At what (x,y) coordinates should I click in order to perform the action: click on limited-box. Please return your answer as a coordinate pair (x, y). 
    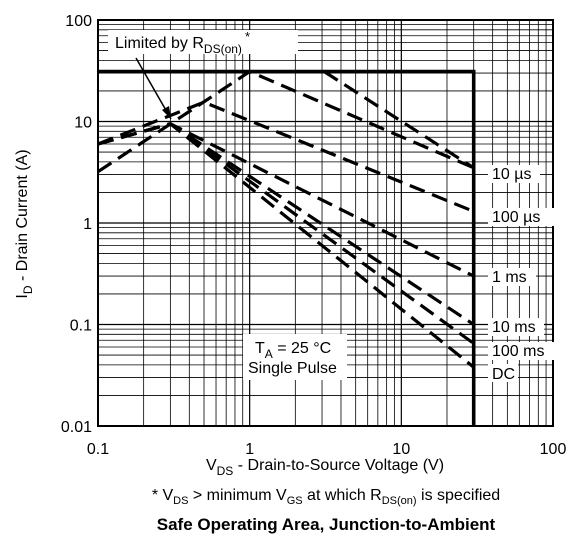
    Looking at the image, I should click on (203, 42).